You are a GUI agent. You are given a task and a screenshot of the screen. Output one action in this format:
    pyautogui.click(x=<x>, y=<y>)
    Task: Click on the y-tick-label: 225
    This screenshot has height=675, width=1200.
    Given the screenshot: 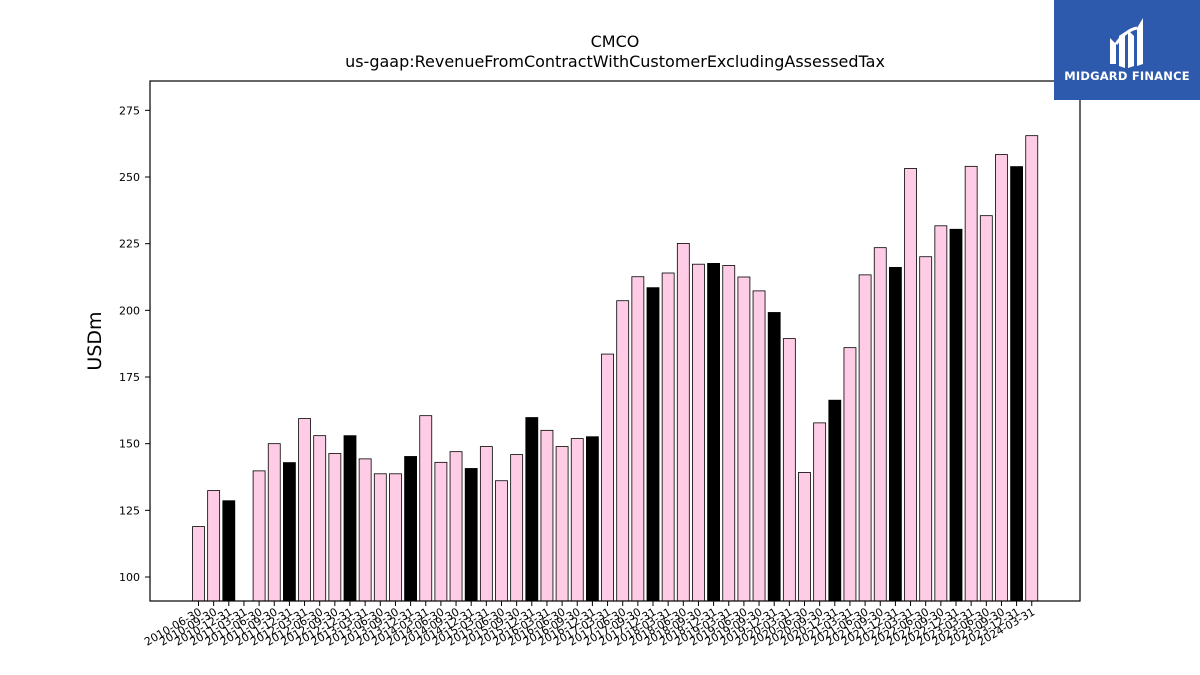 What is the action you would take?
    pyautogui.click(x=129, y=244)
    